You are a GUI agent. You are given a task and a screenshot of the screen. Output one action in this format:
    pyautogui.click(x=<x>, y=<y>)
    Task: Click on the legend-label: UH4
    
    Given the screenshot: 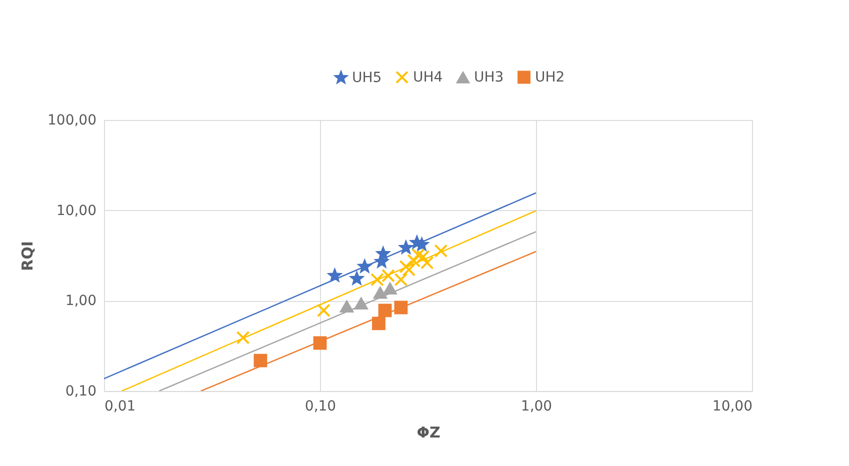 What is the action you would take?
    pyautogui.click(x=428, y=77)
    